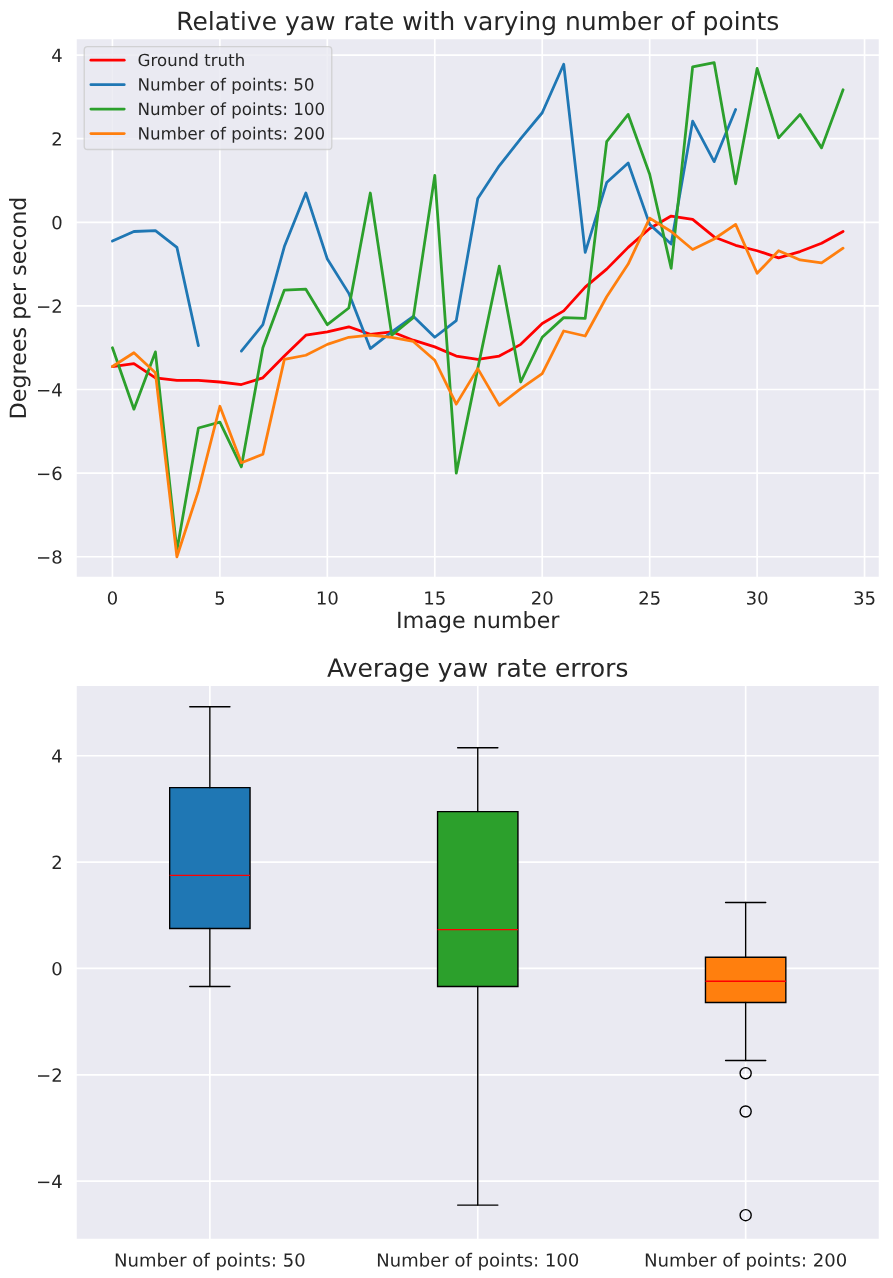  I want to click on x-tick-label: 10, so click(327, 598).